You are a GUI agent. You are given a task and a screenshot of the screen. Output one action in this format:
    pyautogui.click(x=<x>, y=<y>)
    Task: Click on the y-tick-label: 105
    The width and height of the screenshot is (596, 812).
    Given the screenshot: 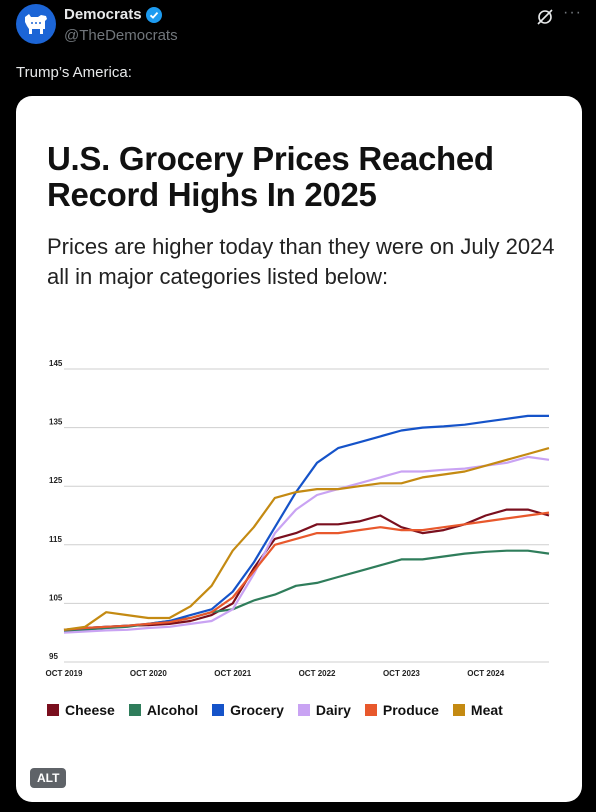 What is the action you would take?
    pyautogui.click(x=56, y=597)
    